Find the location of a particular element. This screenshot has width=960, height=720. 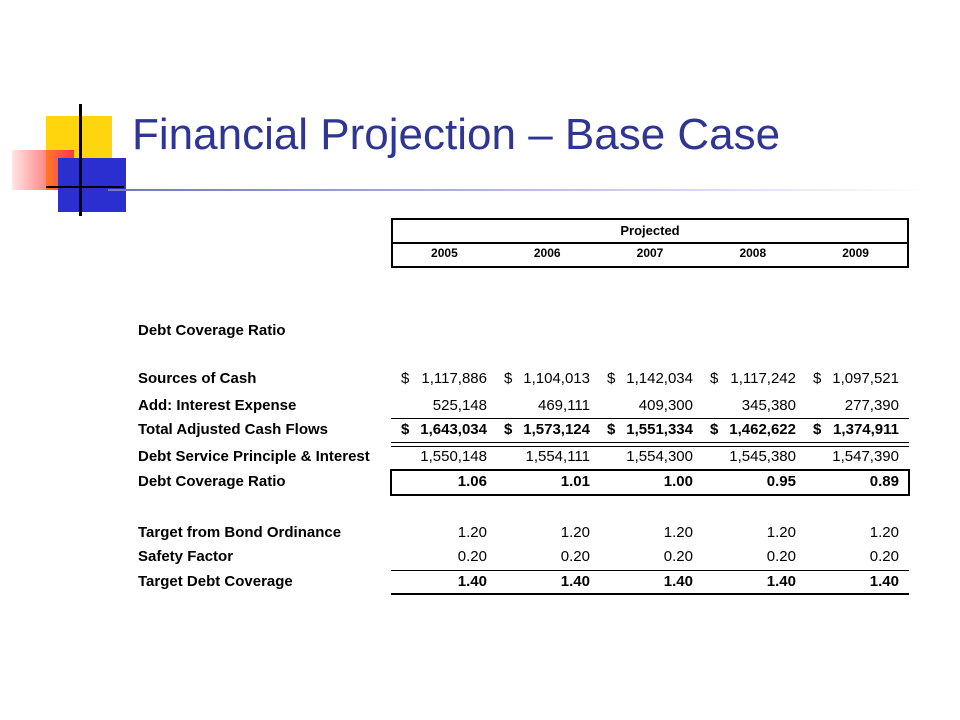

table-cell: 1,550,148 is located at coordinates (444, 457).